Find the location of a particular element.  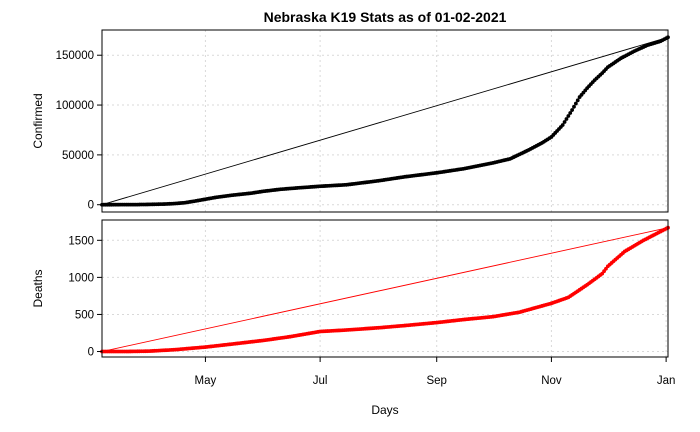

deaths-y-axis-label: Deaths is located at coordinates (38, 288).